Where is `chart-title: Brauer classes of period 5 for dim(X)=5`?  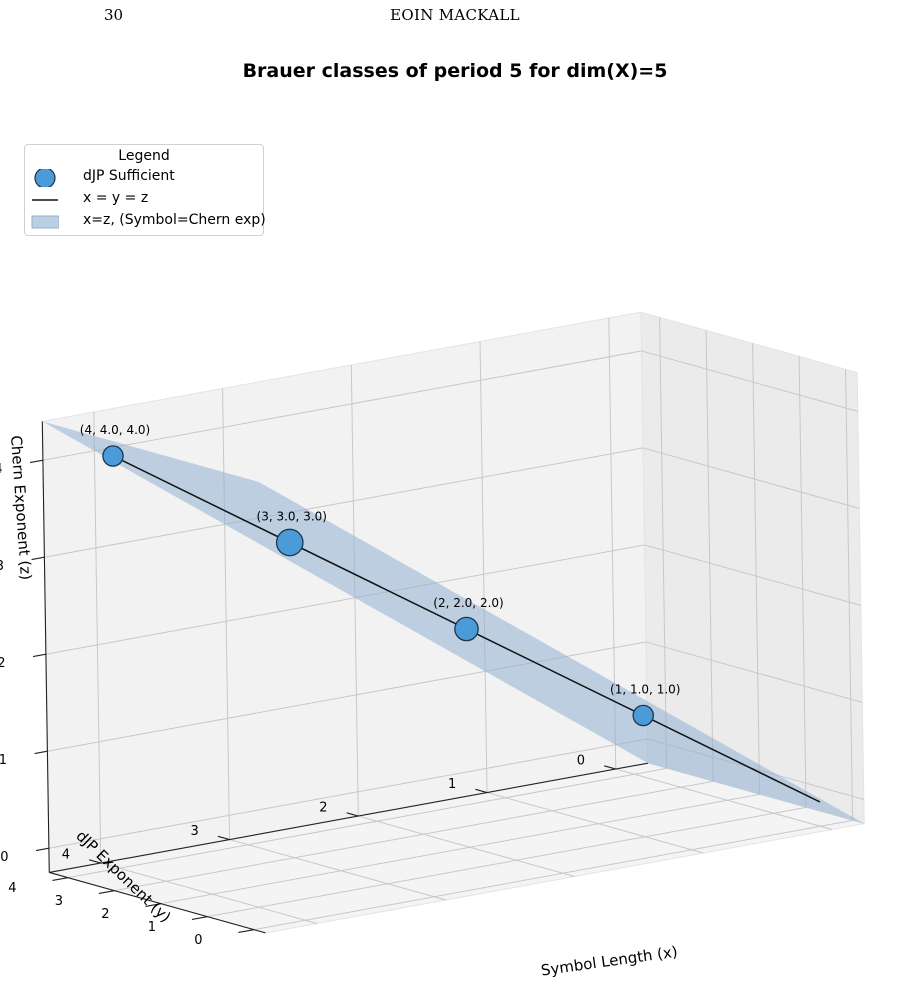 chart-title: Brauer classes of period 5 for dim(X)=5 is located at coordinates (455, 71).